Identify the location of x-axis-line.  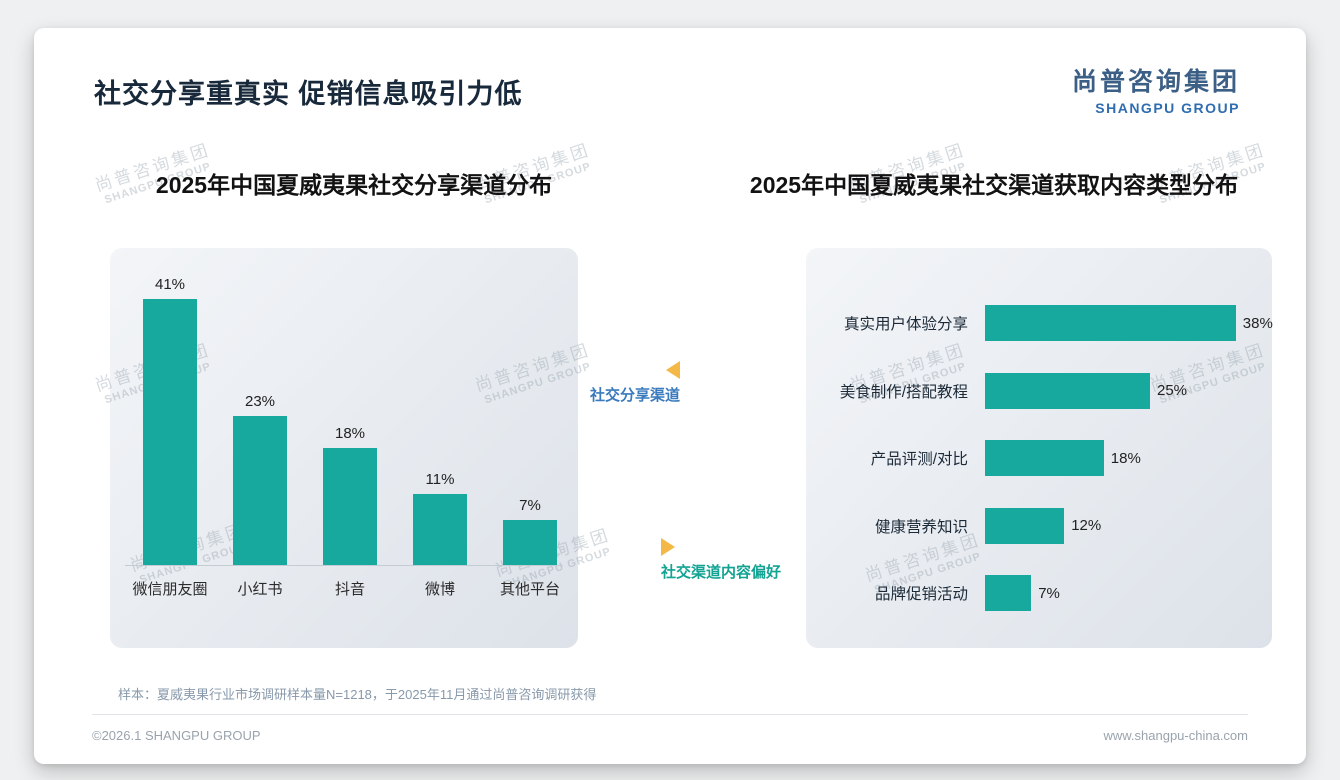
(344, 565).